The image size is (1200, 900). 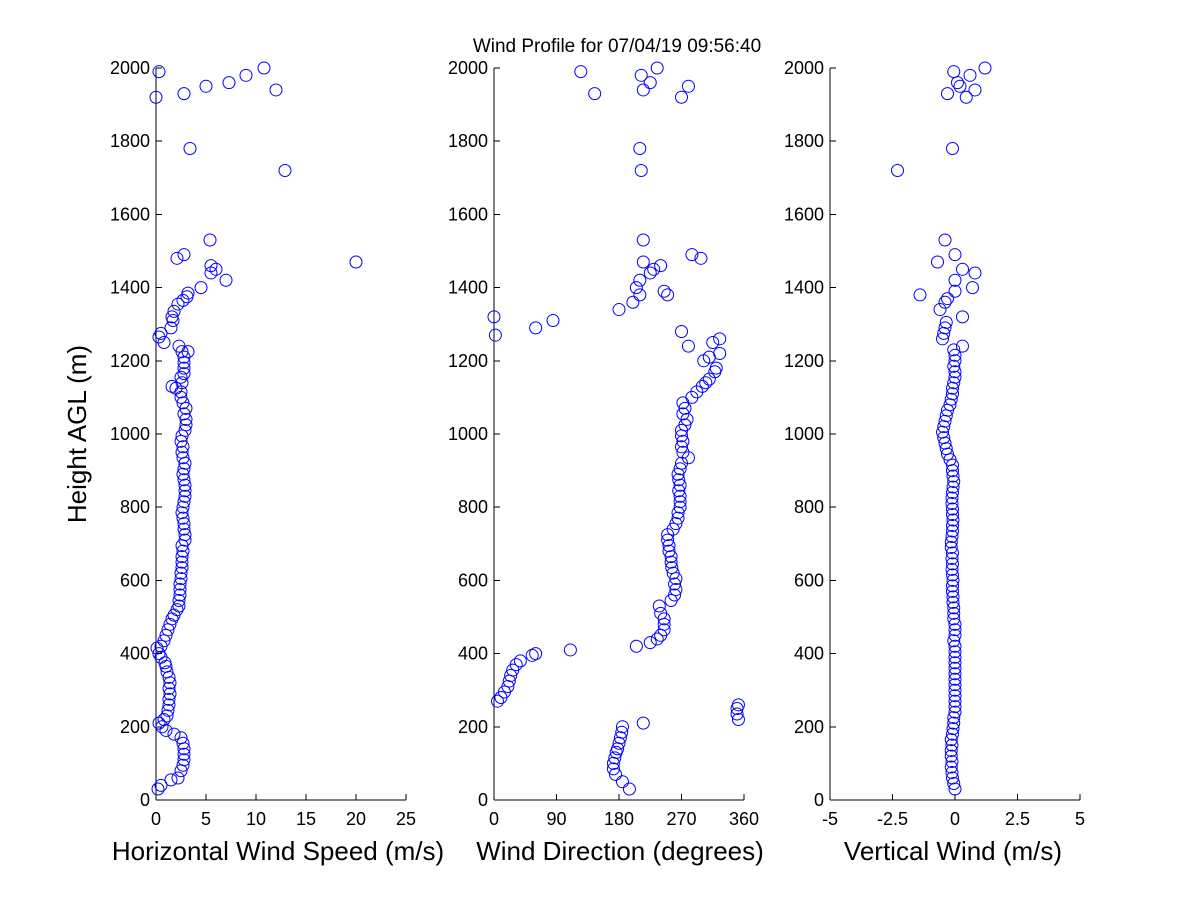 What do you see at coordinates (473, 580) in the screenshot?
I see `y-tick-label: 600` at bounding box center [473, 580].